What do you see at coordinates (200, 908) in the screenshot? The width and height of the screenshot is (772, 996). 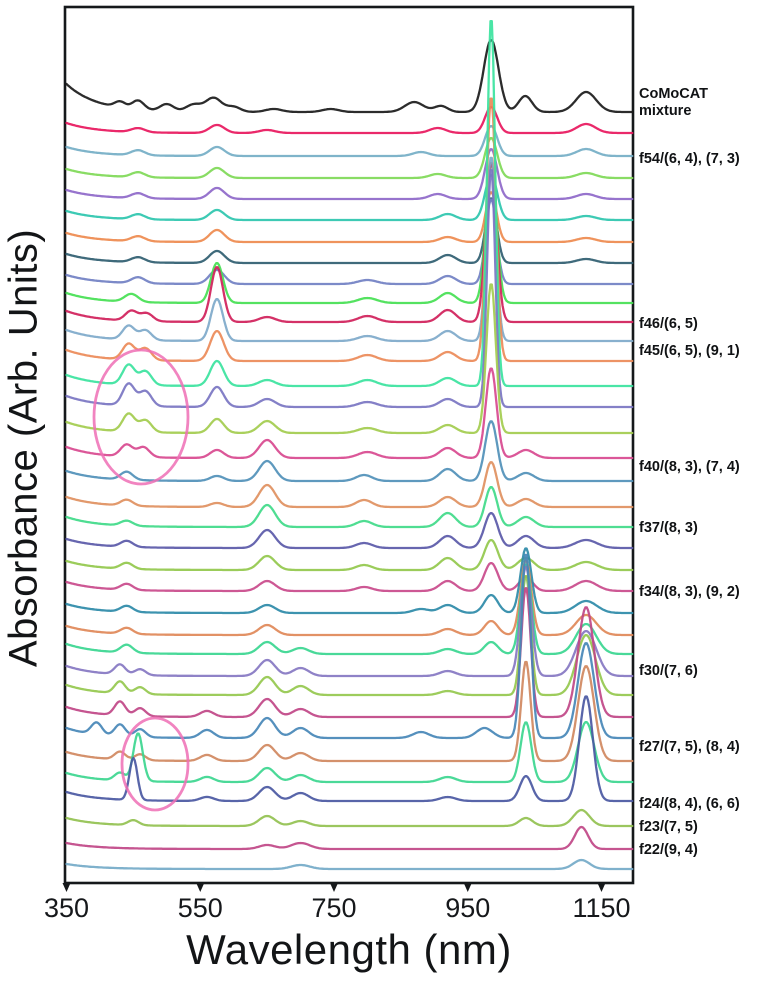 I see `x-tick-label: 550` at bounding box center [200, 908].